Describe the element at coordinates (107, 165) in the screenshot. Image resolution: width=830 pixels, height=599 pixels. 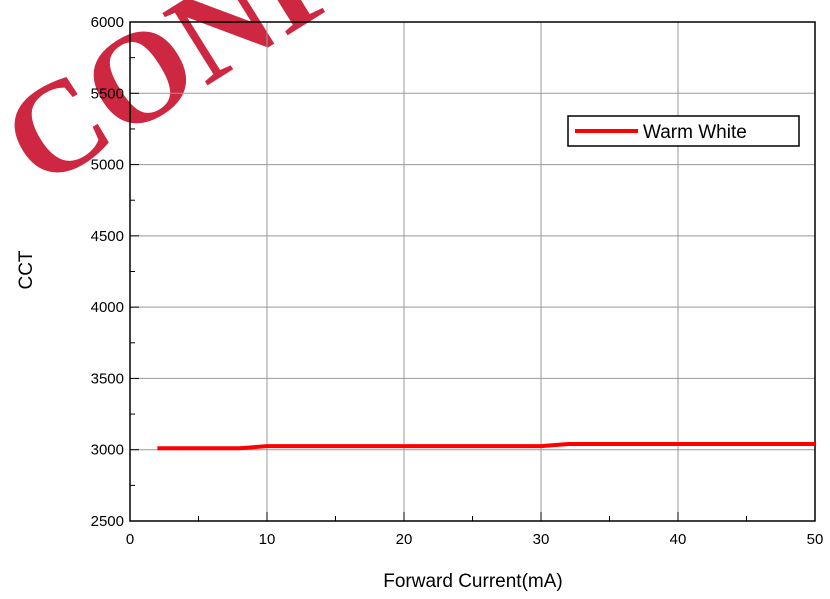
I see `y-tick-label: 5000` at that location.